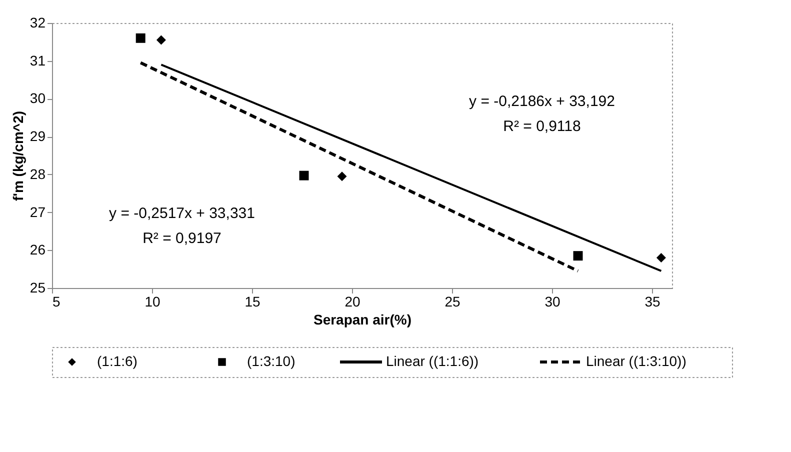  I want to click on legend-label: Linear ((1:3:10)), so click(636, 361).